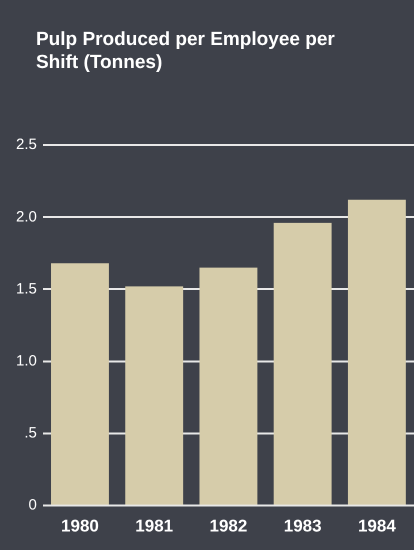 Image resolution: width=414 pixels, height=550 pixels. I want to click on y-tick-label: 0, so click(32, 505).